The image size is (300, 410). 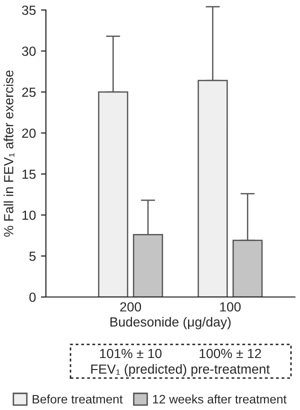 I want to click on y-tick-label: 30, so click(x=29, y=51).